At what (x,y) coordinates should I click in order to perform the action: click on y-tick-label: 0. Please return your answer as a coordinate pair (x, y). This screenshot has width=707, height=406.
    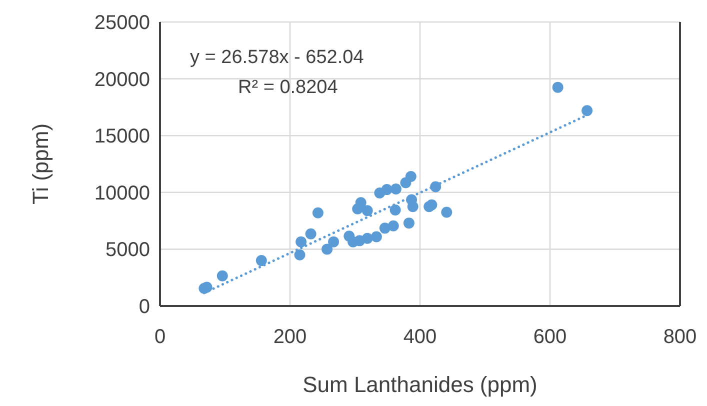
    Looking at the image, I should click on (144, 307).